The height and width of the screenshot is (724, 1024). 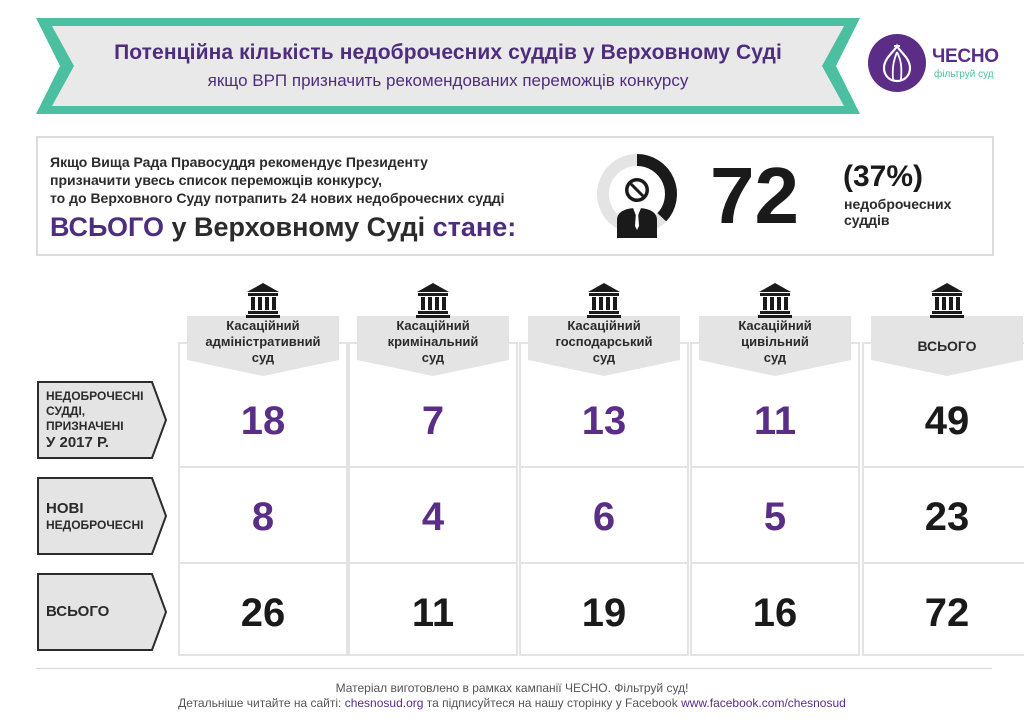 What do you see at coordinates (107, 227) in the screenshot?
I see `summary-word-total: ВСЬОГО` at bounding box center [107, 227].